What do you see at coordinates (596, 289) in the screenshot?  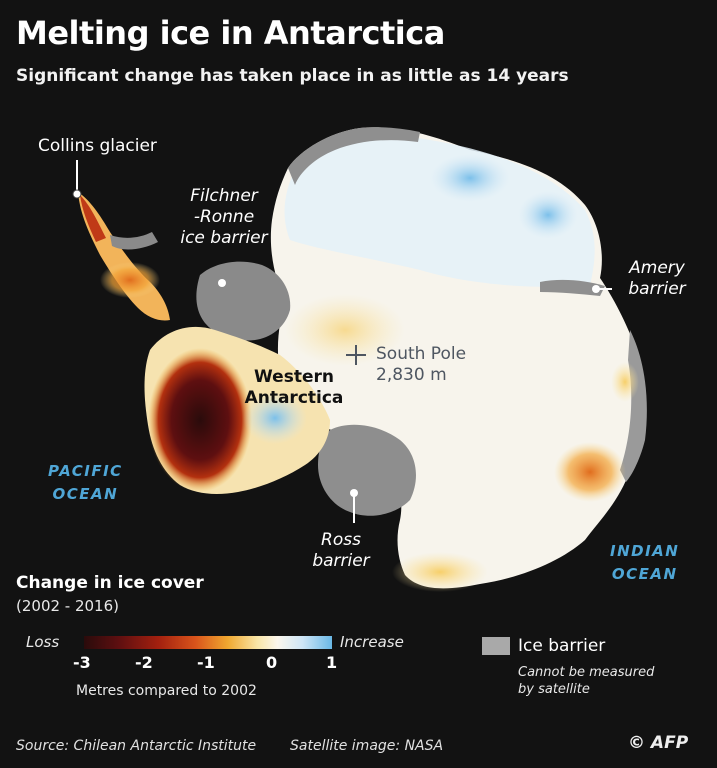 I see `amery-marker` at bounding box center [596, 289].